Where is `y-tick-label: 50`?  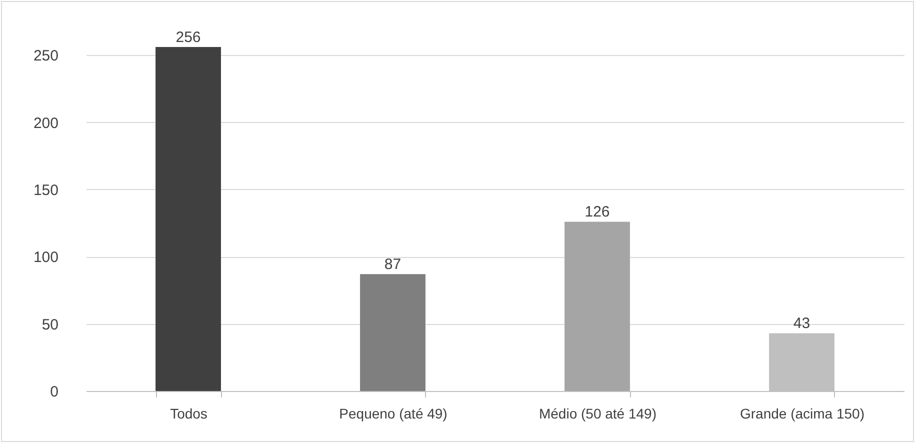
y-tick-label: 50 is located at coordinates (50, 325).